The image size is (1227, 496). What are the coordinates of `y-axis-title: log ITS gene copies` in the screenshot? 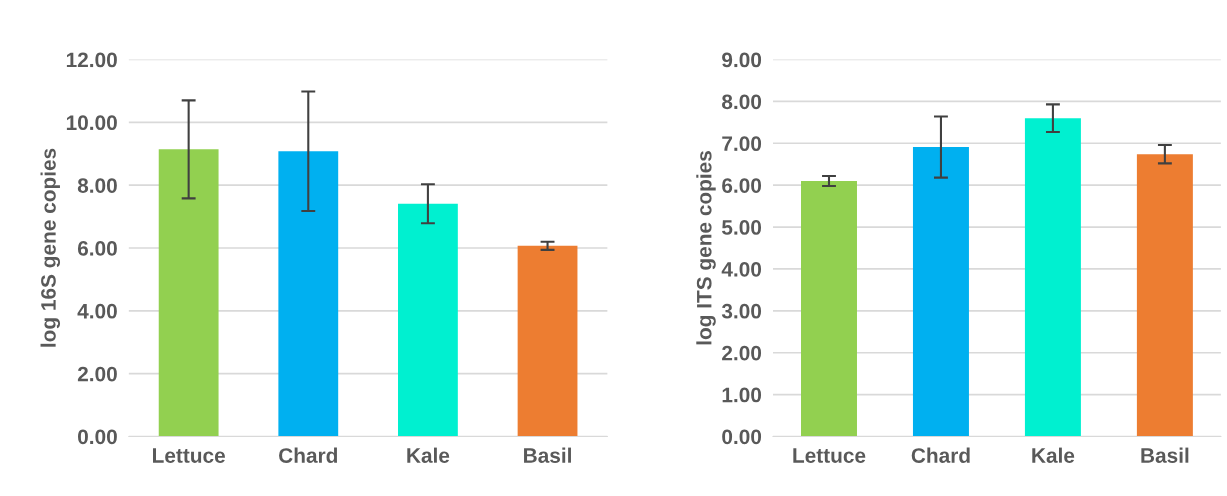 It's located at (706, 248).